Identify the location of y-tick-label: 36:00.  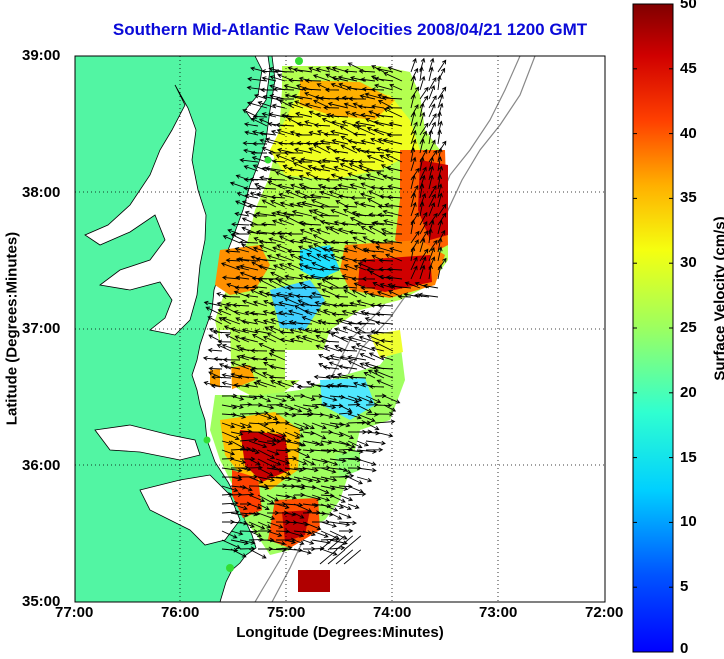
(41, 465).